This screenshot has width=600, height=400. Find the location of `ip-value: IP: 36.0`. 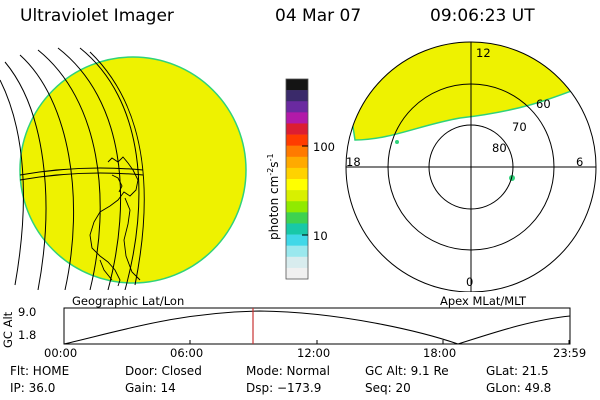

ip-value: IP: 36.0 is located at coordinates (33, 388).